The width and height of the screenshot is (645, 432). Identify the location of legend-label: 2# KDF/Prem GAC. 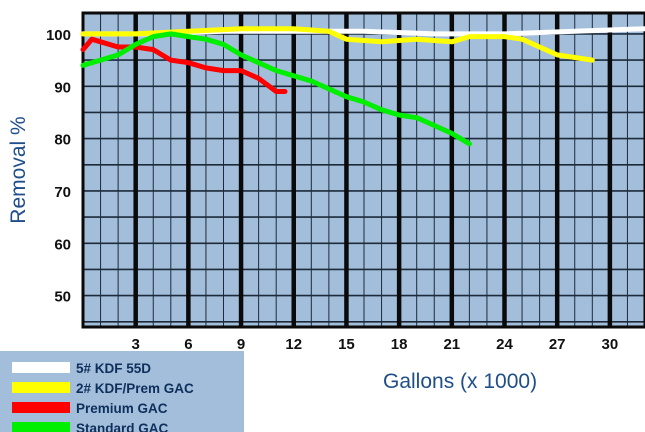
(135, 388).